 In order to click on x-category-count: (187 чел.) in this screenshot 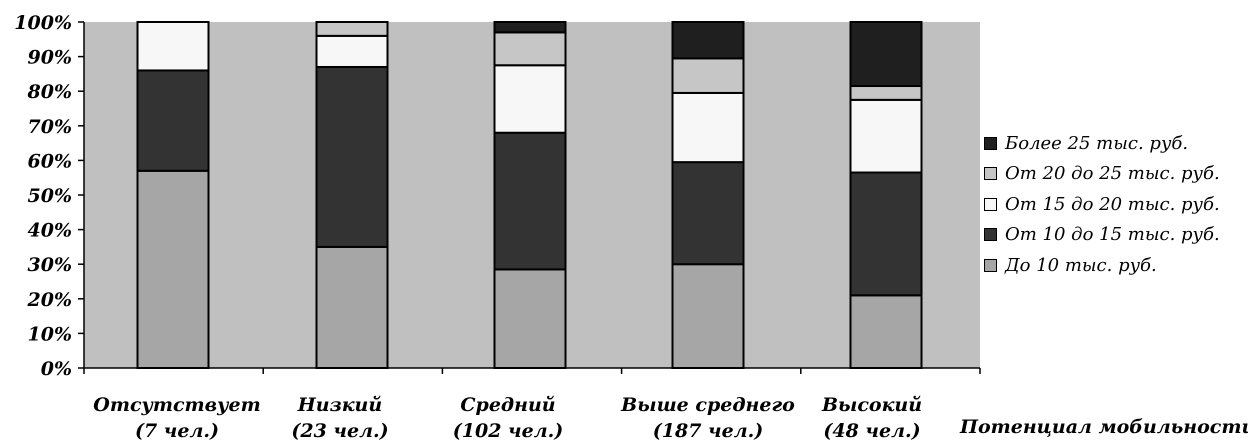, I will do `click(708, 431)`.